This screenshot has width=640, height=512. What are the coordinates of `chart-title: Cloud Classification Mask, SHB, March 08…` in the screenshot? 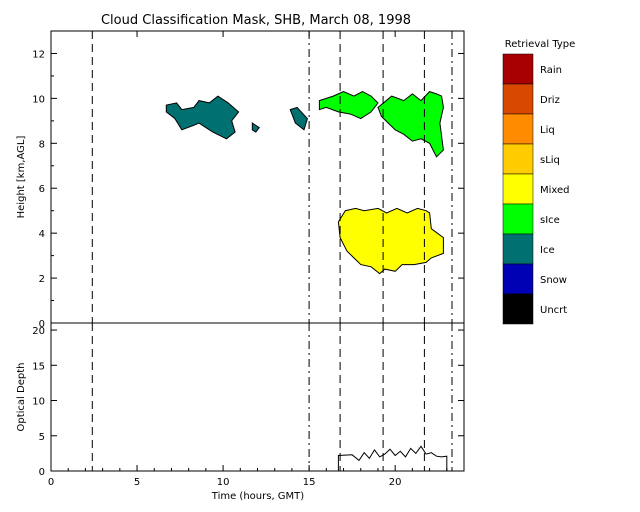 It's located at (256, 20).